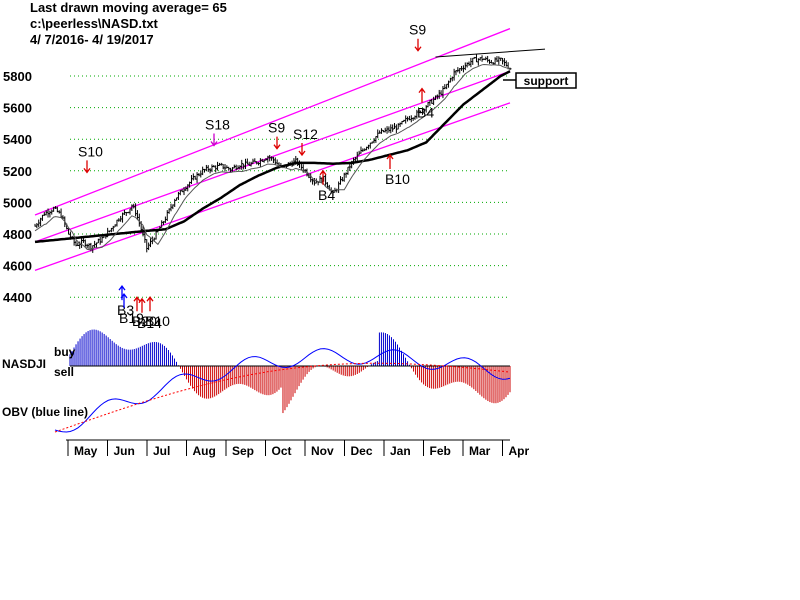  I want to click on upper-trend-line, so click(490, 53).